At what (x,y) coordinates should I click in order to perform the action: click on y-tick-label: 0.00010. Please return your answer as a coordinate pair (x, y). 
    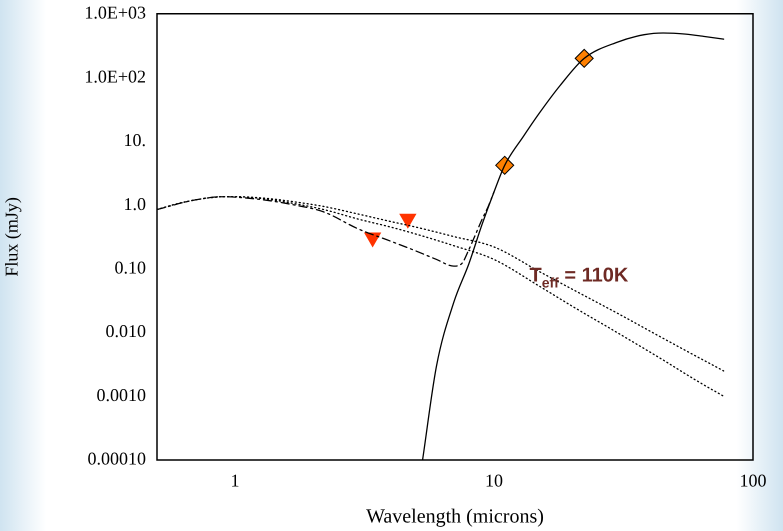
    Looking at the image, I should click on (117, 458).